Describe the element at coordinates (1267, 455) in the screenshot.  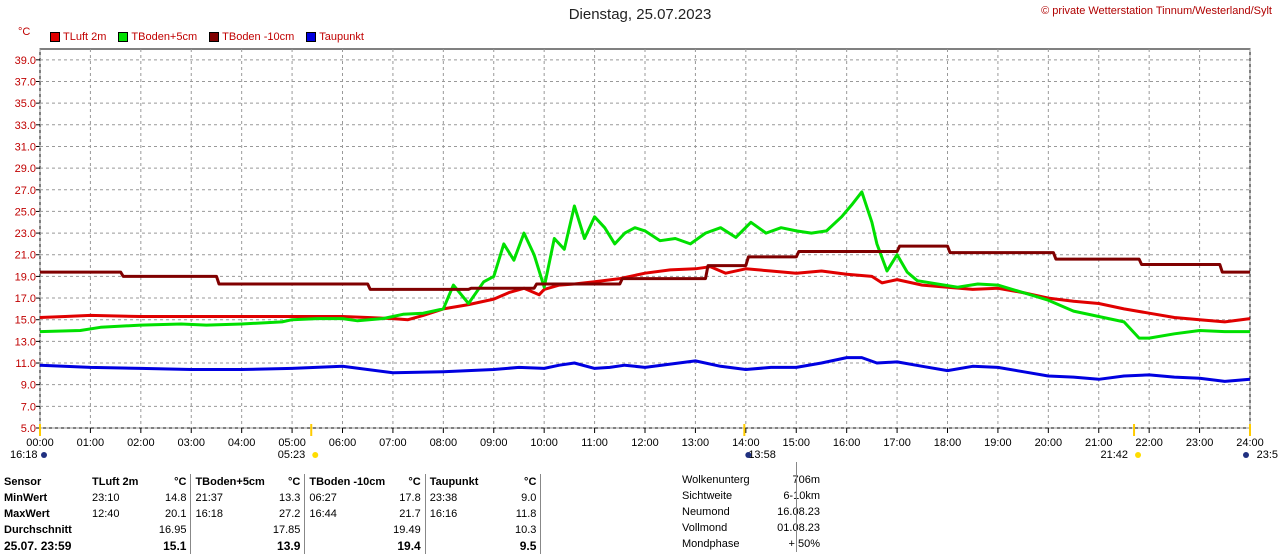
I see `marker-label: 23:5` at that location.